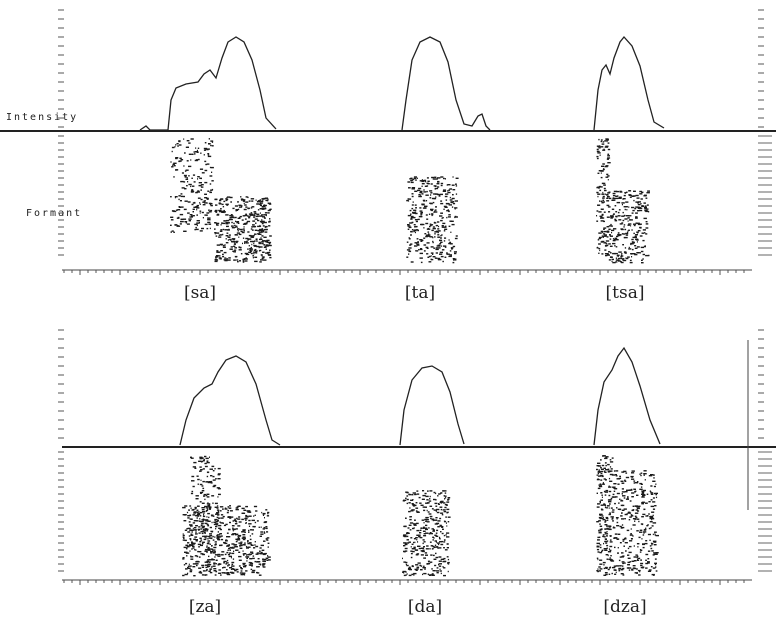 Image resolution: width=776 pixels, height=619 pixels. I want to click on intensity-curve, so click(432, 405).